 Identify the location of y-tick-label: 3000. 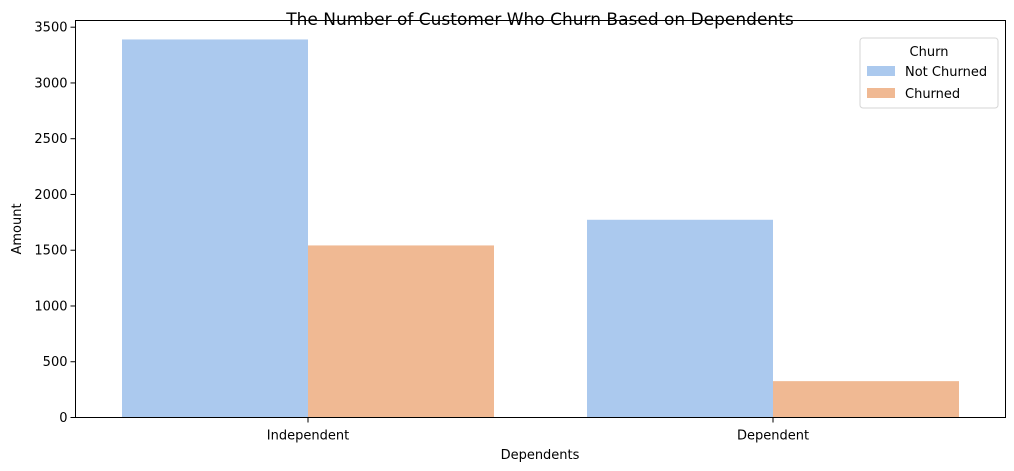
(50, 83).